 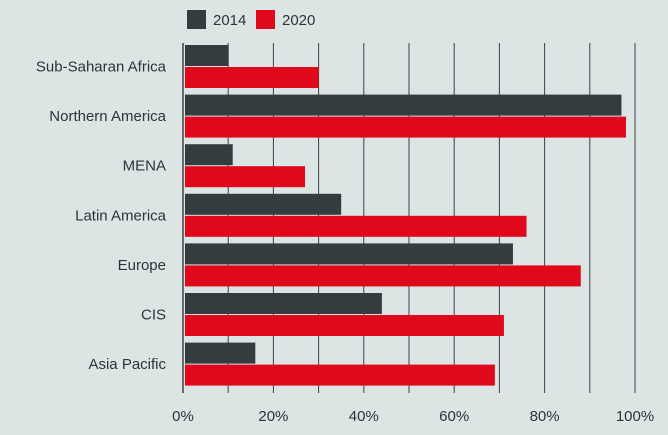 What do you see at coordinates (263, 204) in the screenshot?
I see `bar-2014-latin-america` at bounding box center [263, 204].